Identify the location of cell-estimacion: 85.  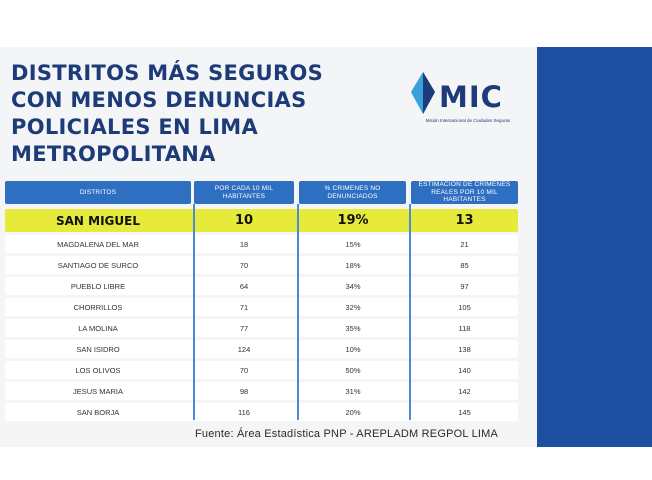
(464, 265).